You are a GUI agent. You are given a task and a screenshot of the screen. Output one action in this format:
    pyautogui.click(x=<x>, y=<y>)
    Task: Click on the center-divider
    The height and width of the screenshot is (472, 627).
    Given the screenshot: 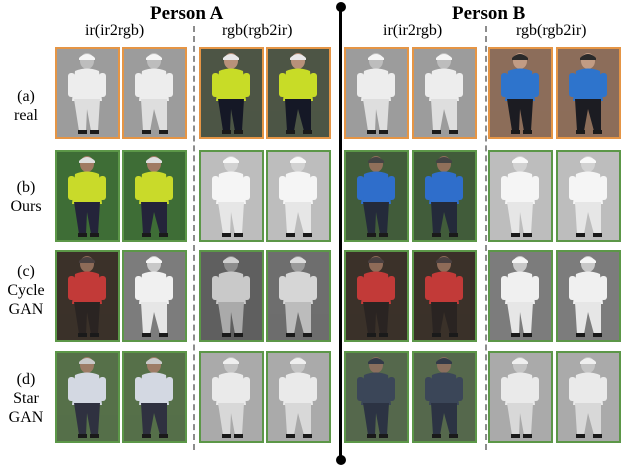 What is the action you would take?
    pyautogui.click(x=340, y=234)
    